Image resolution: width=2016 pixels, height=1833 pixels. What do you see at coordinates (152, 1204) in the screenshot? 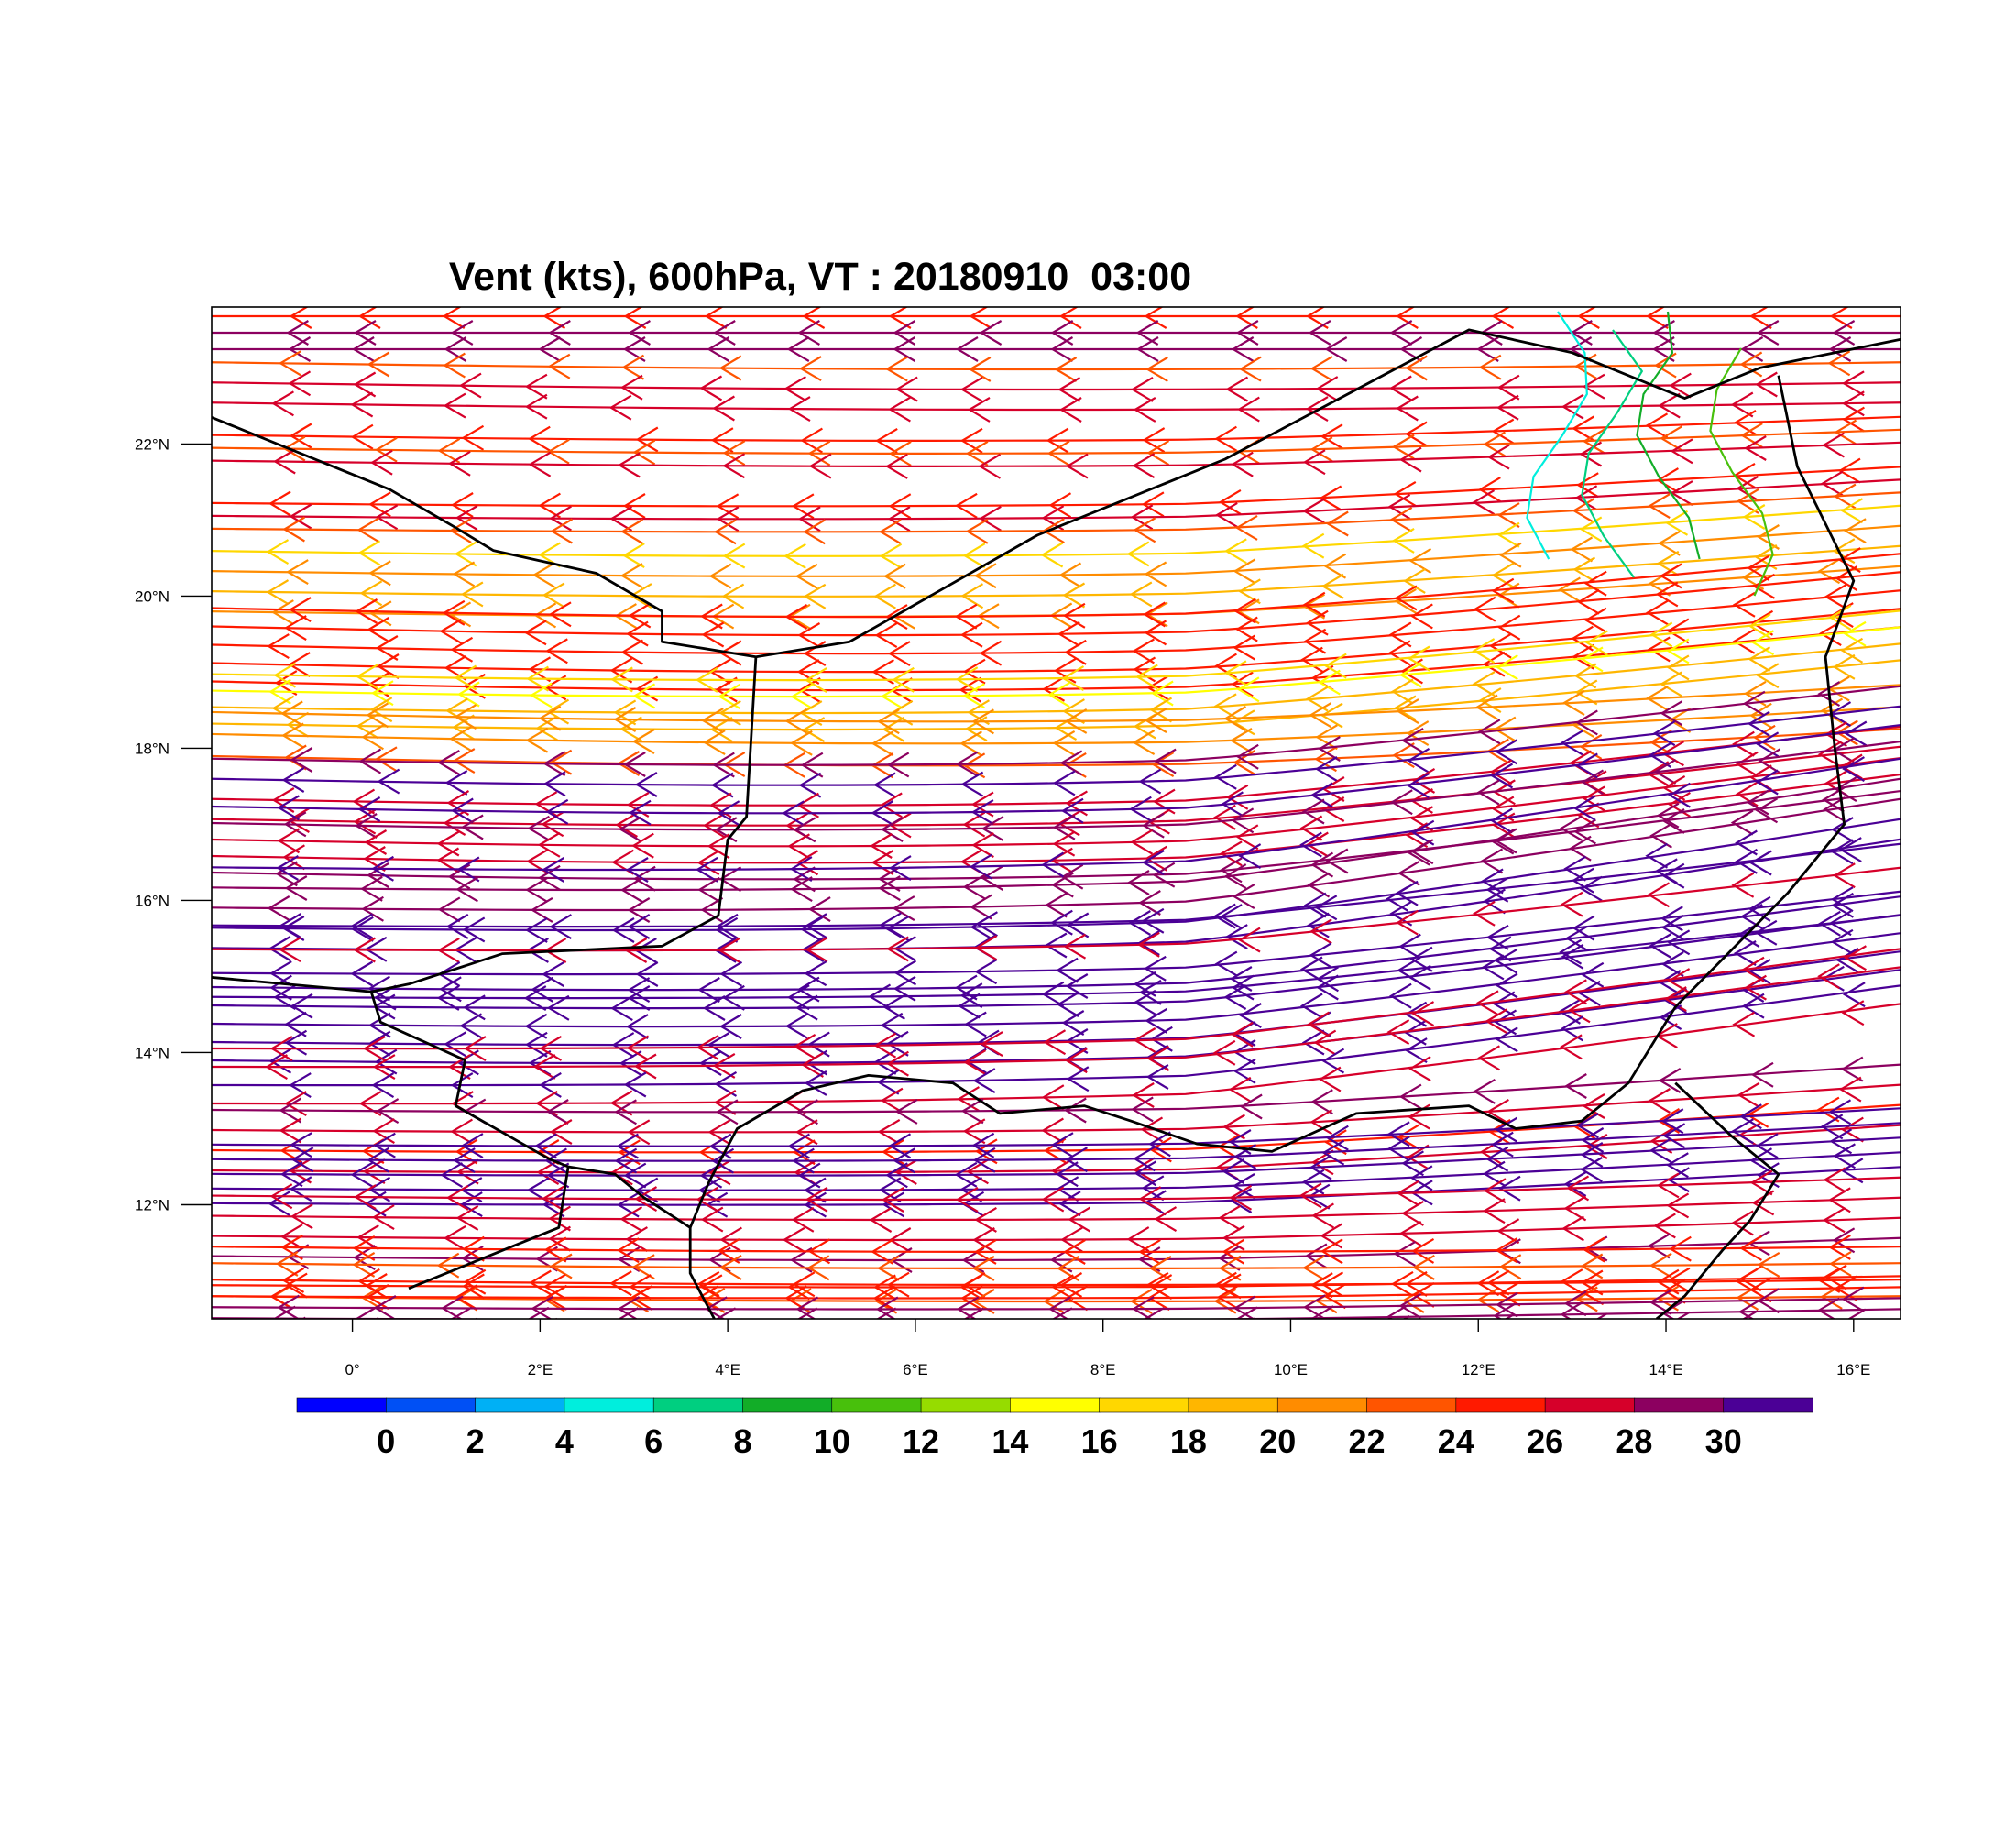
I see `y-tick-label: 12°N` at bounding box center [152, 1204].